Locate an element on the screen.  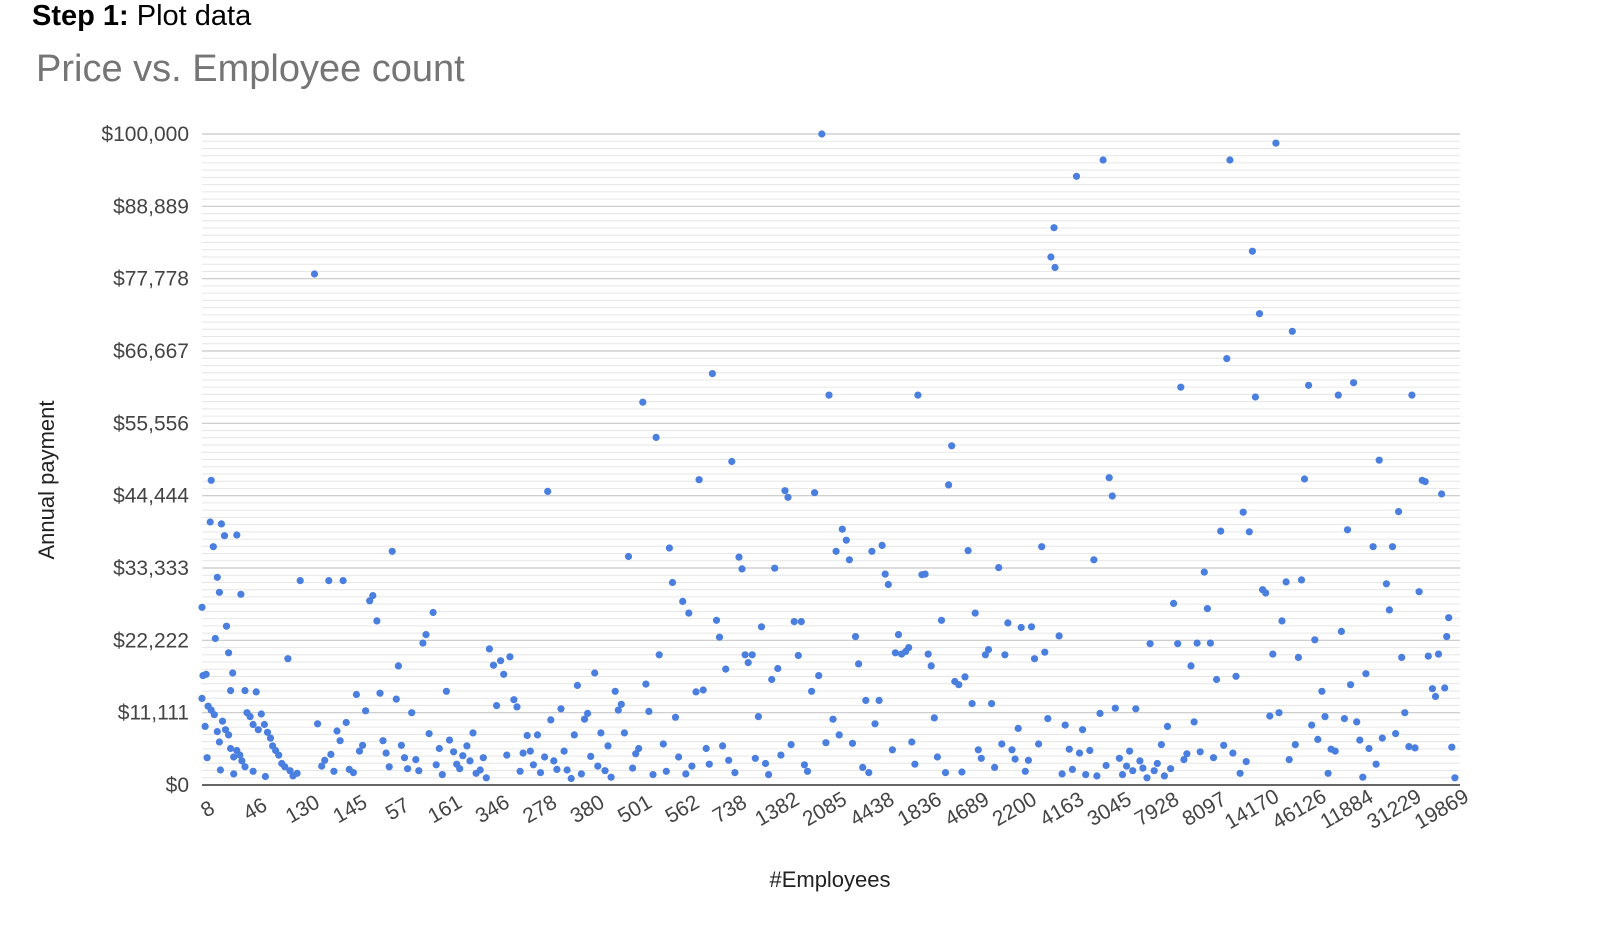
x-tick-label: 4689 is located at coordinates (967, 809).